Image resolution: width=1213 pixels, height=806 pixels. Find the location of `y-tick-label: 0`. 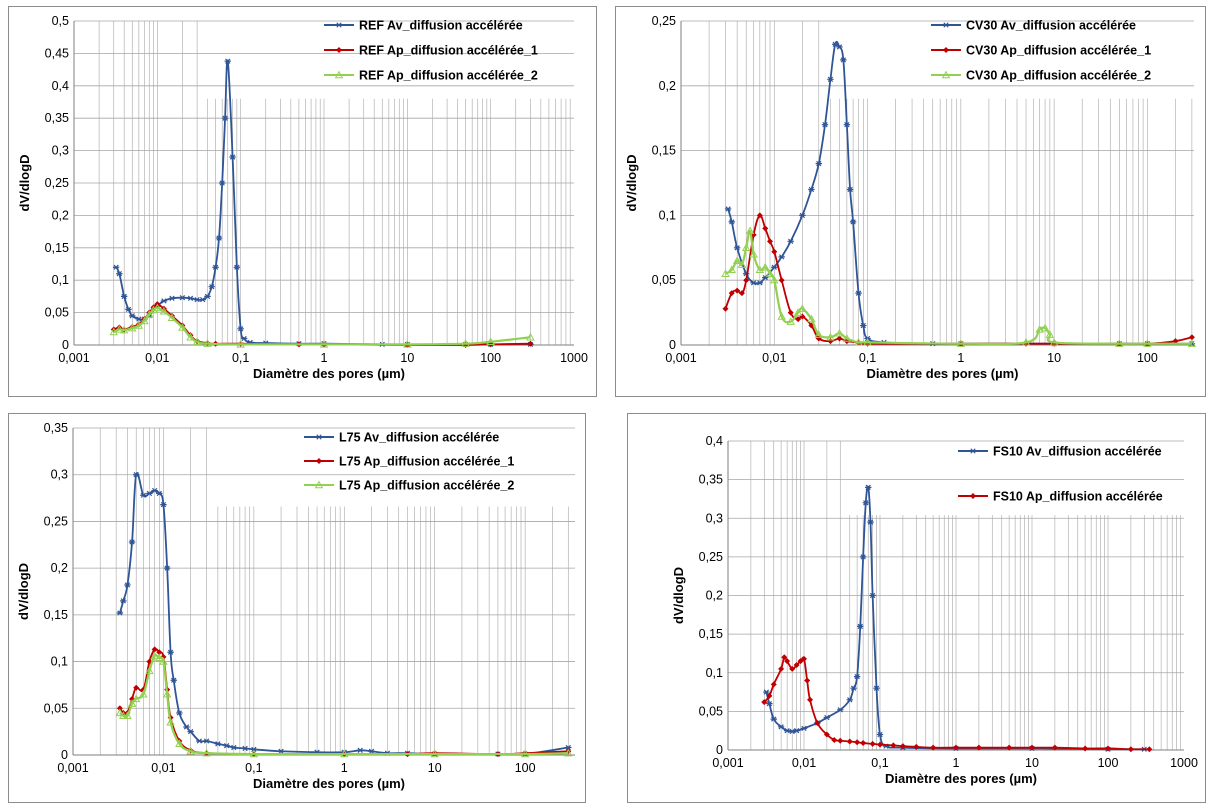

y-tick-label: 0 is located at coordinates (64, 755).